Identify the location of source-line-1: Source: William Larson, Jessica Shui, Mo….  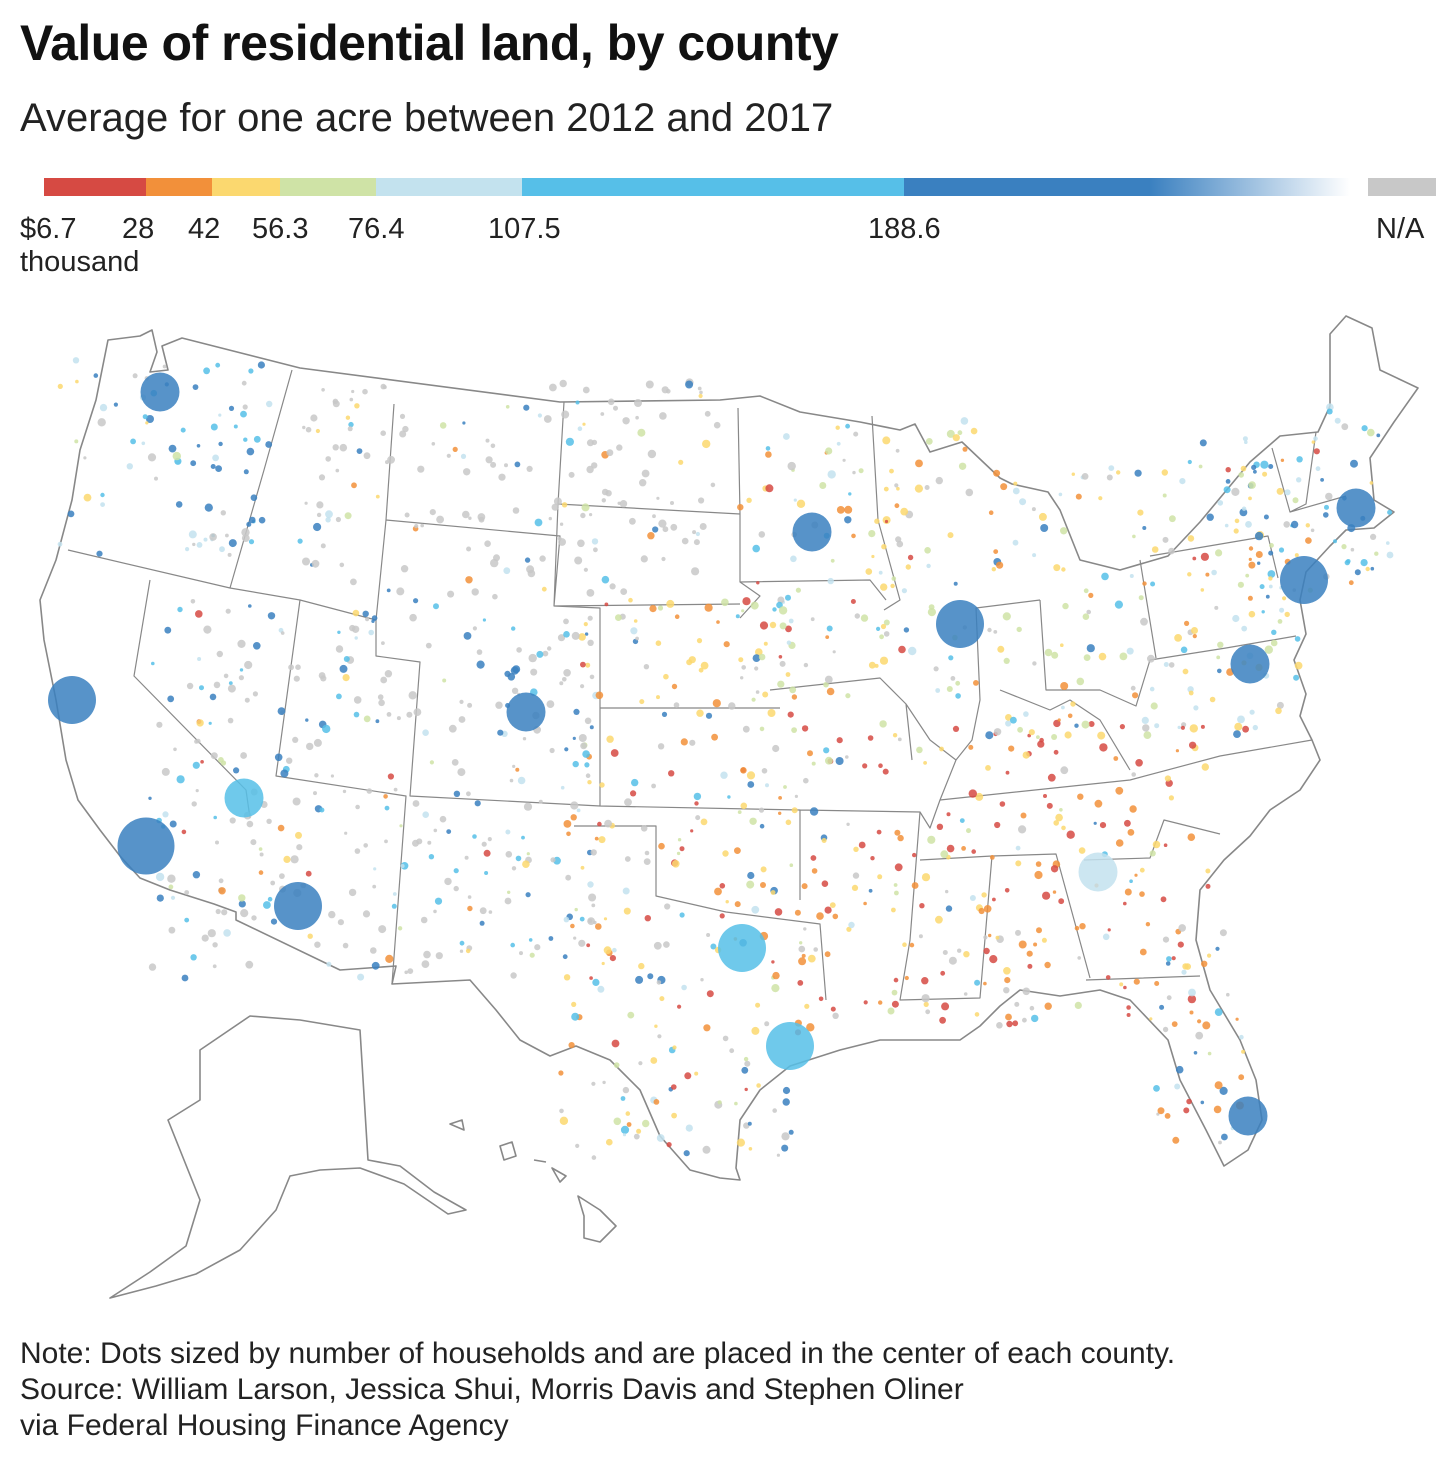
(492, 1389).